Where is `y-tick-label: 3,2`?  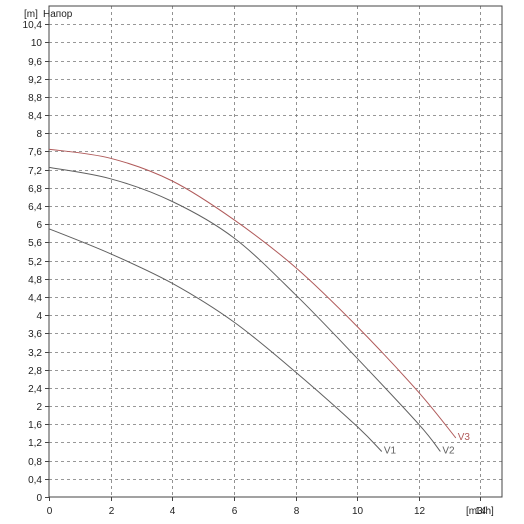
y-tick-label: 3,2 is located at coordinates (35, 353).